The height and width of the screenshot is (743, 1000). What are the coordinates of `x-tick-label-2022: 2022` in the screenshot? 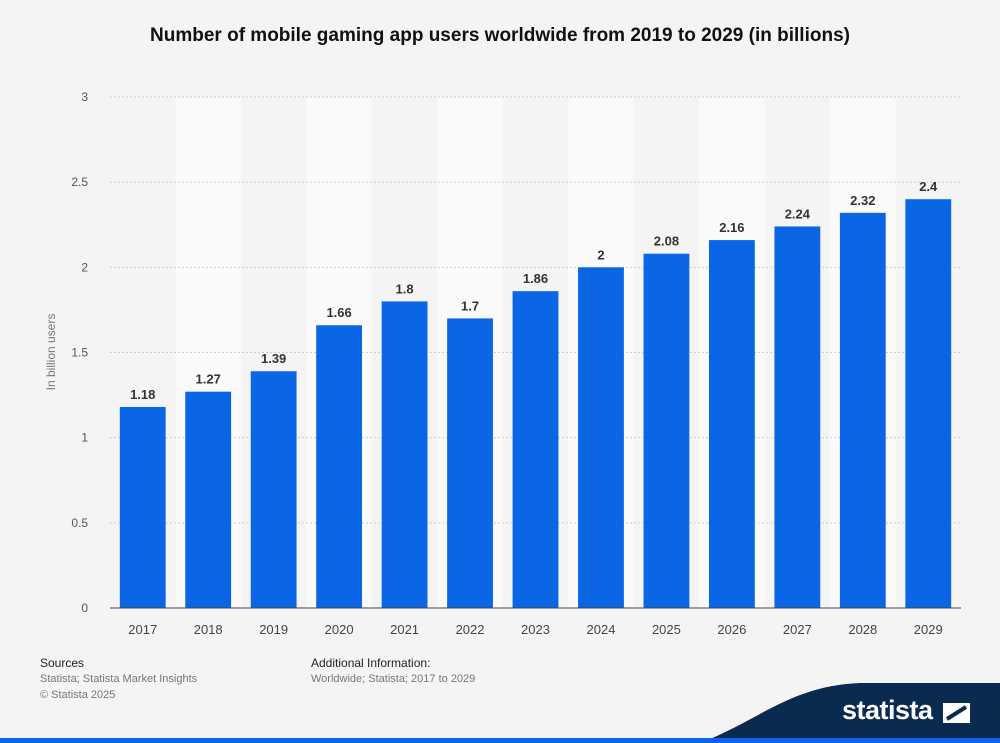 It's located at (470, 629).